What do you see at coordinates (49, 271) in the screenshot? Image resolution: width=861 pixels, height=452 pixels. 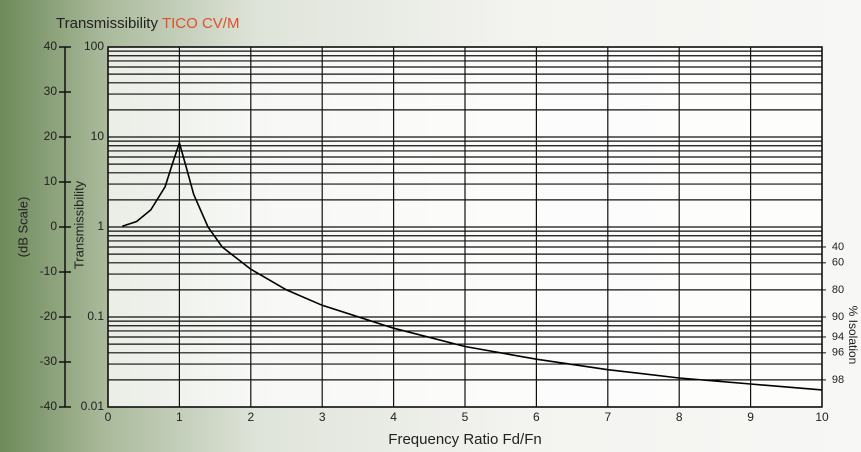 I see `y-db-tick-label: -10` at bounding box center [49, 271].